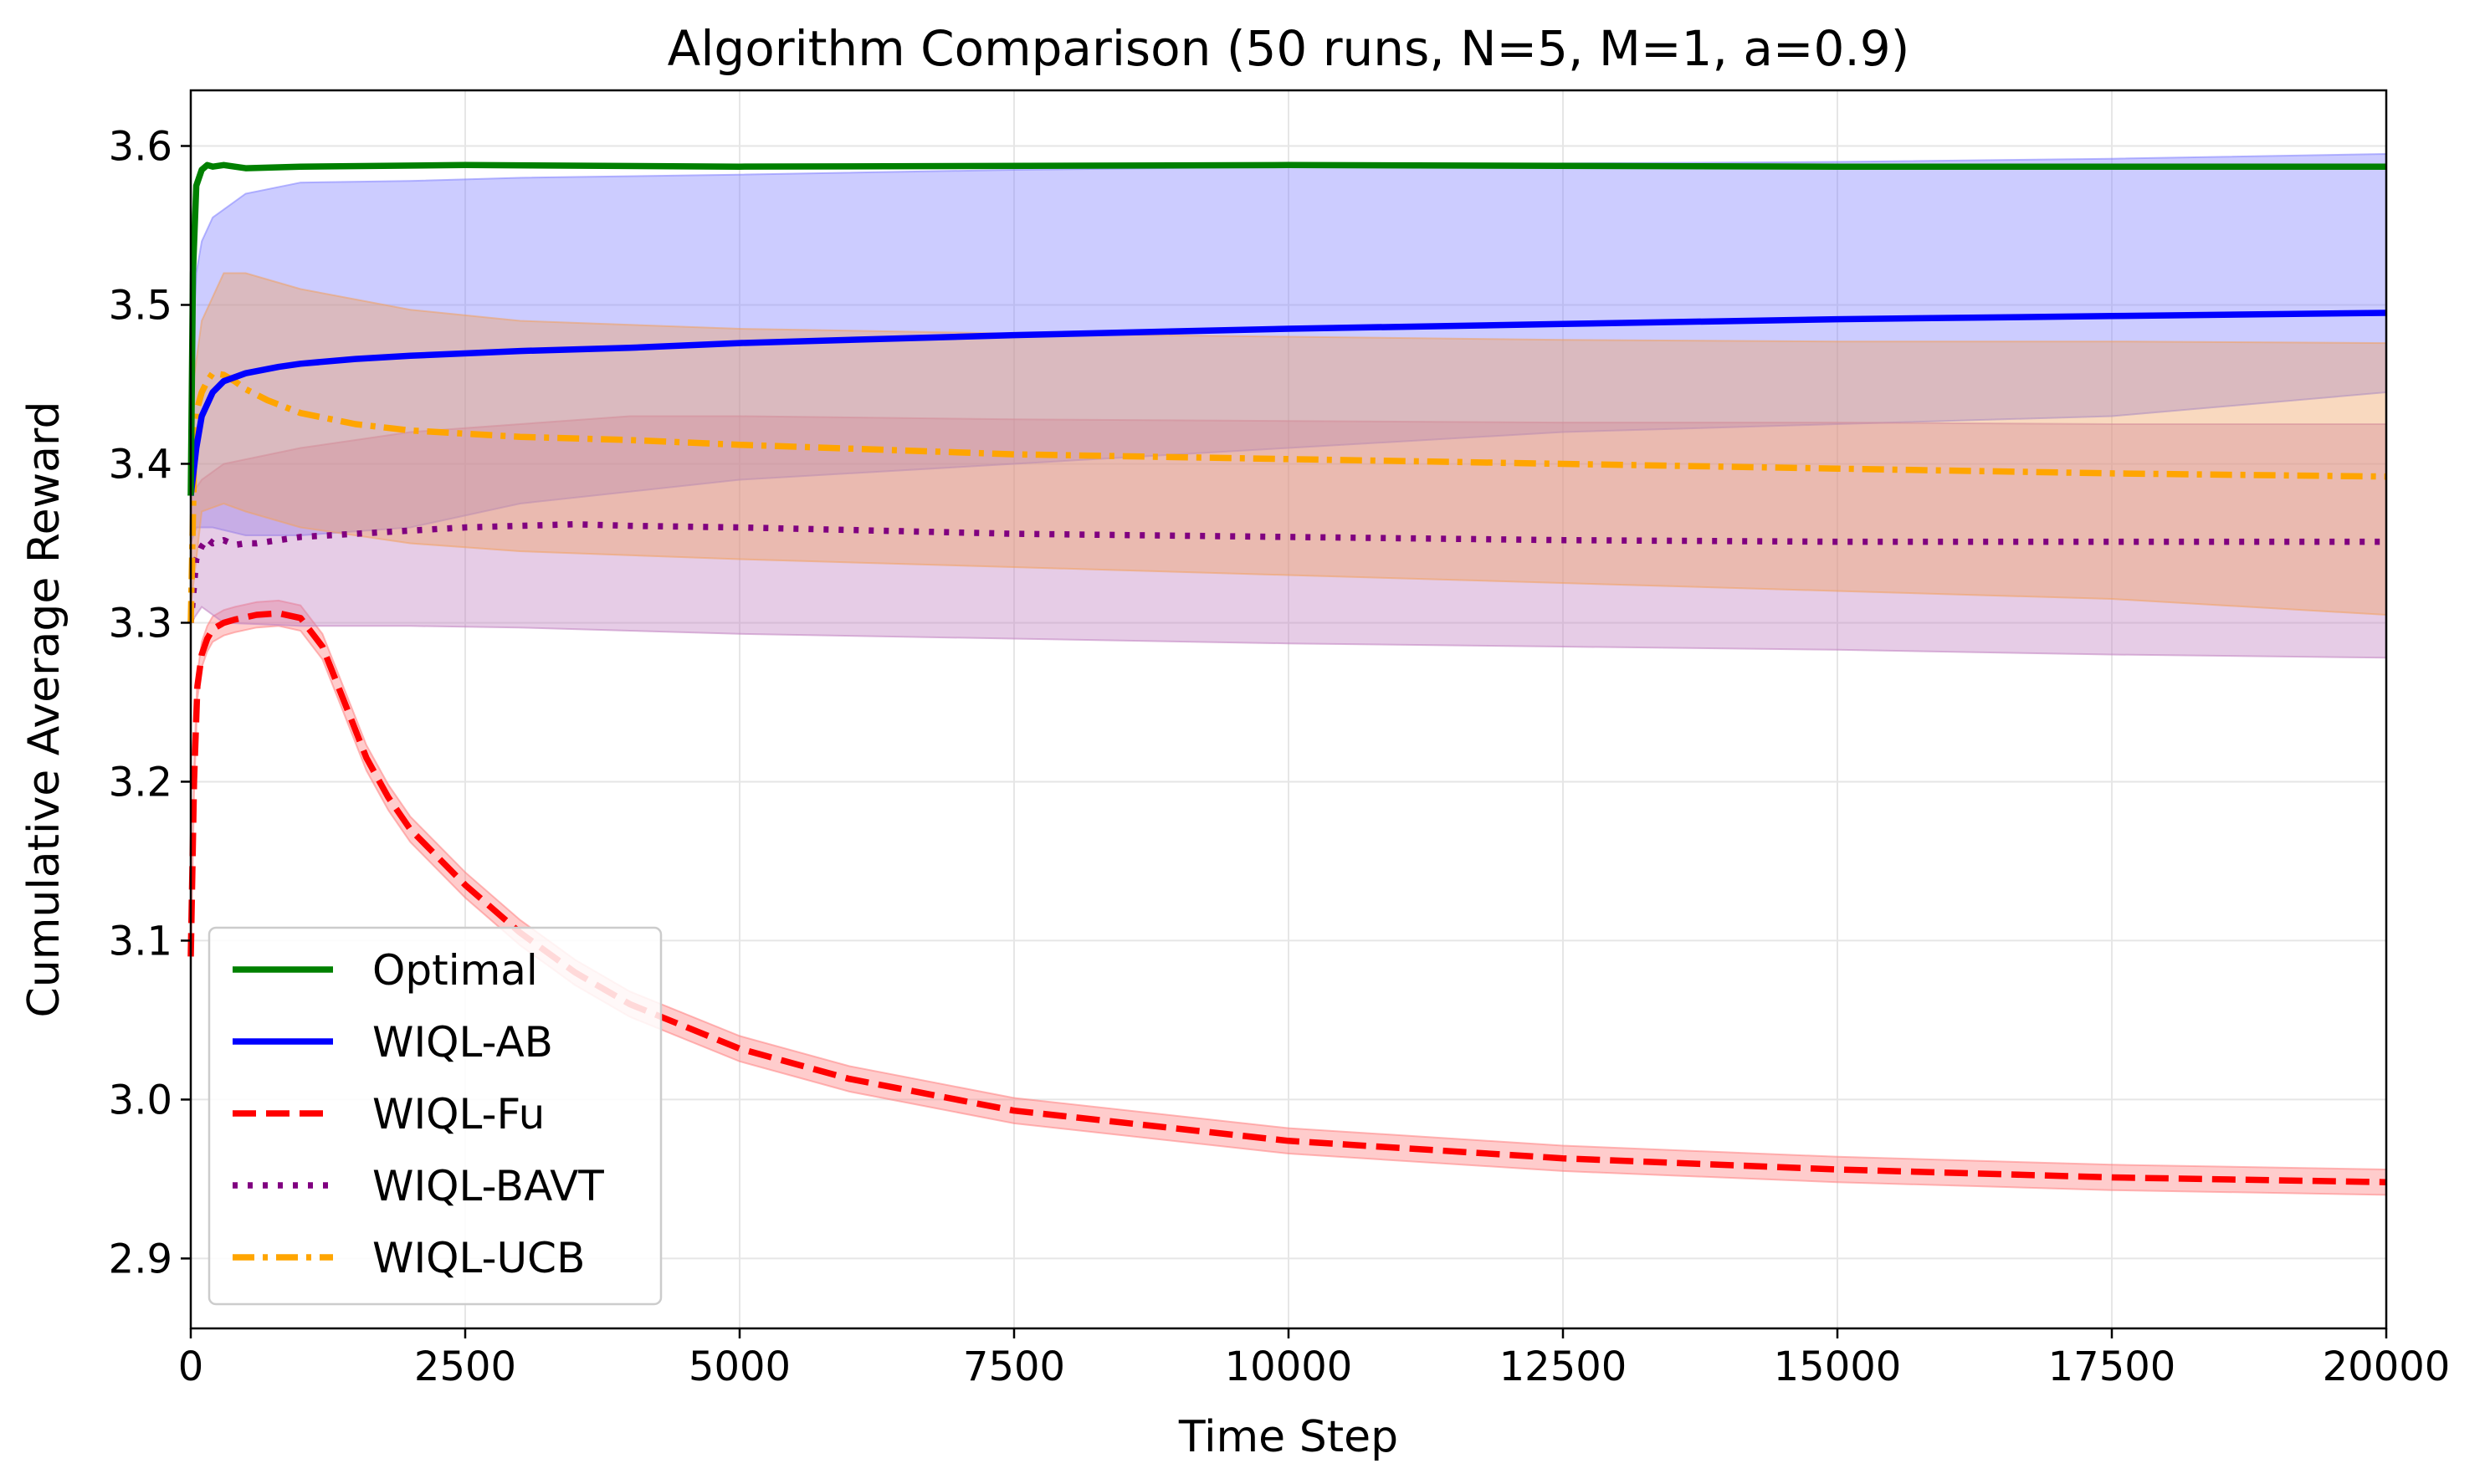  I want to click on y-tick-label: 3.5, so click(140, 305).